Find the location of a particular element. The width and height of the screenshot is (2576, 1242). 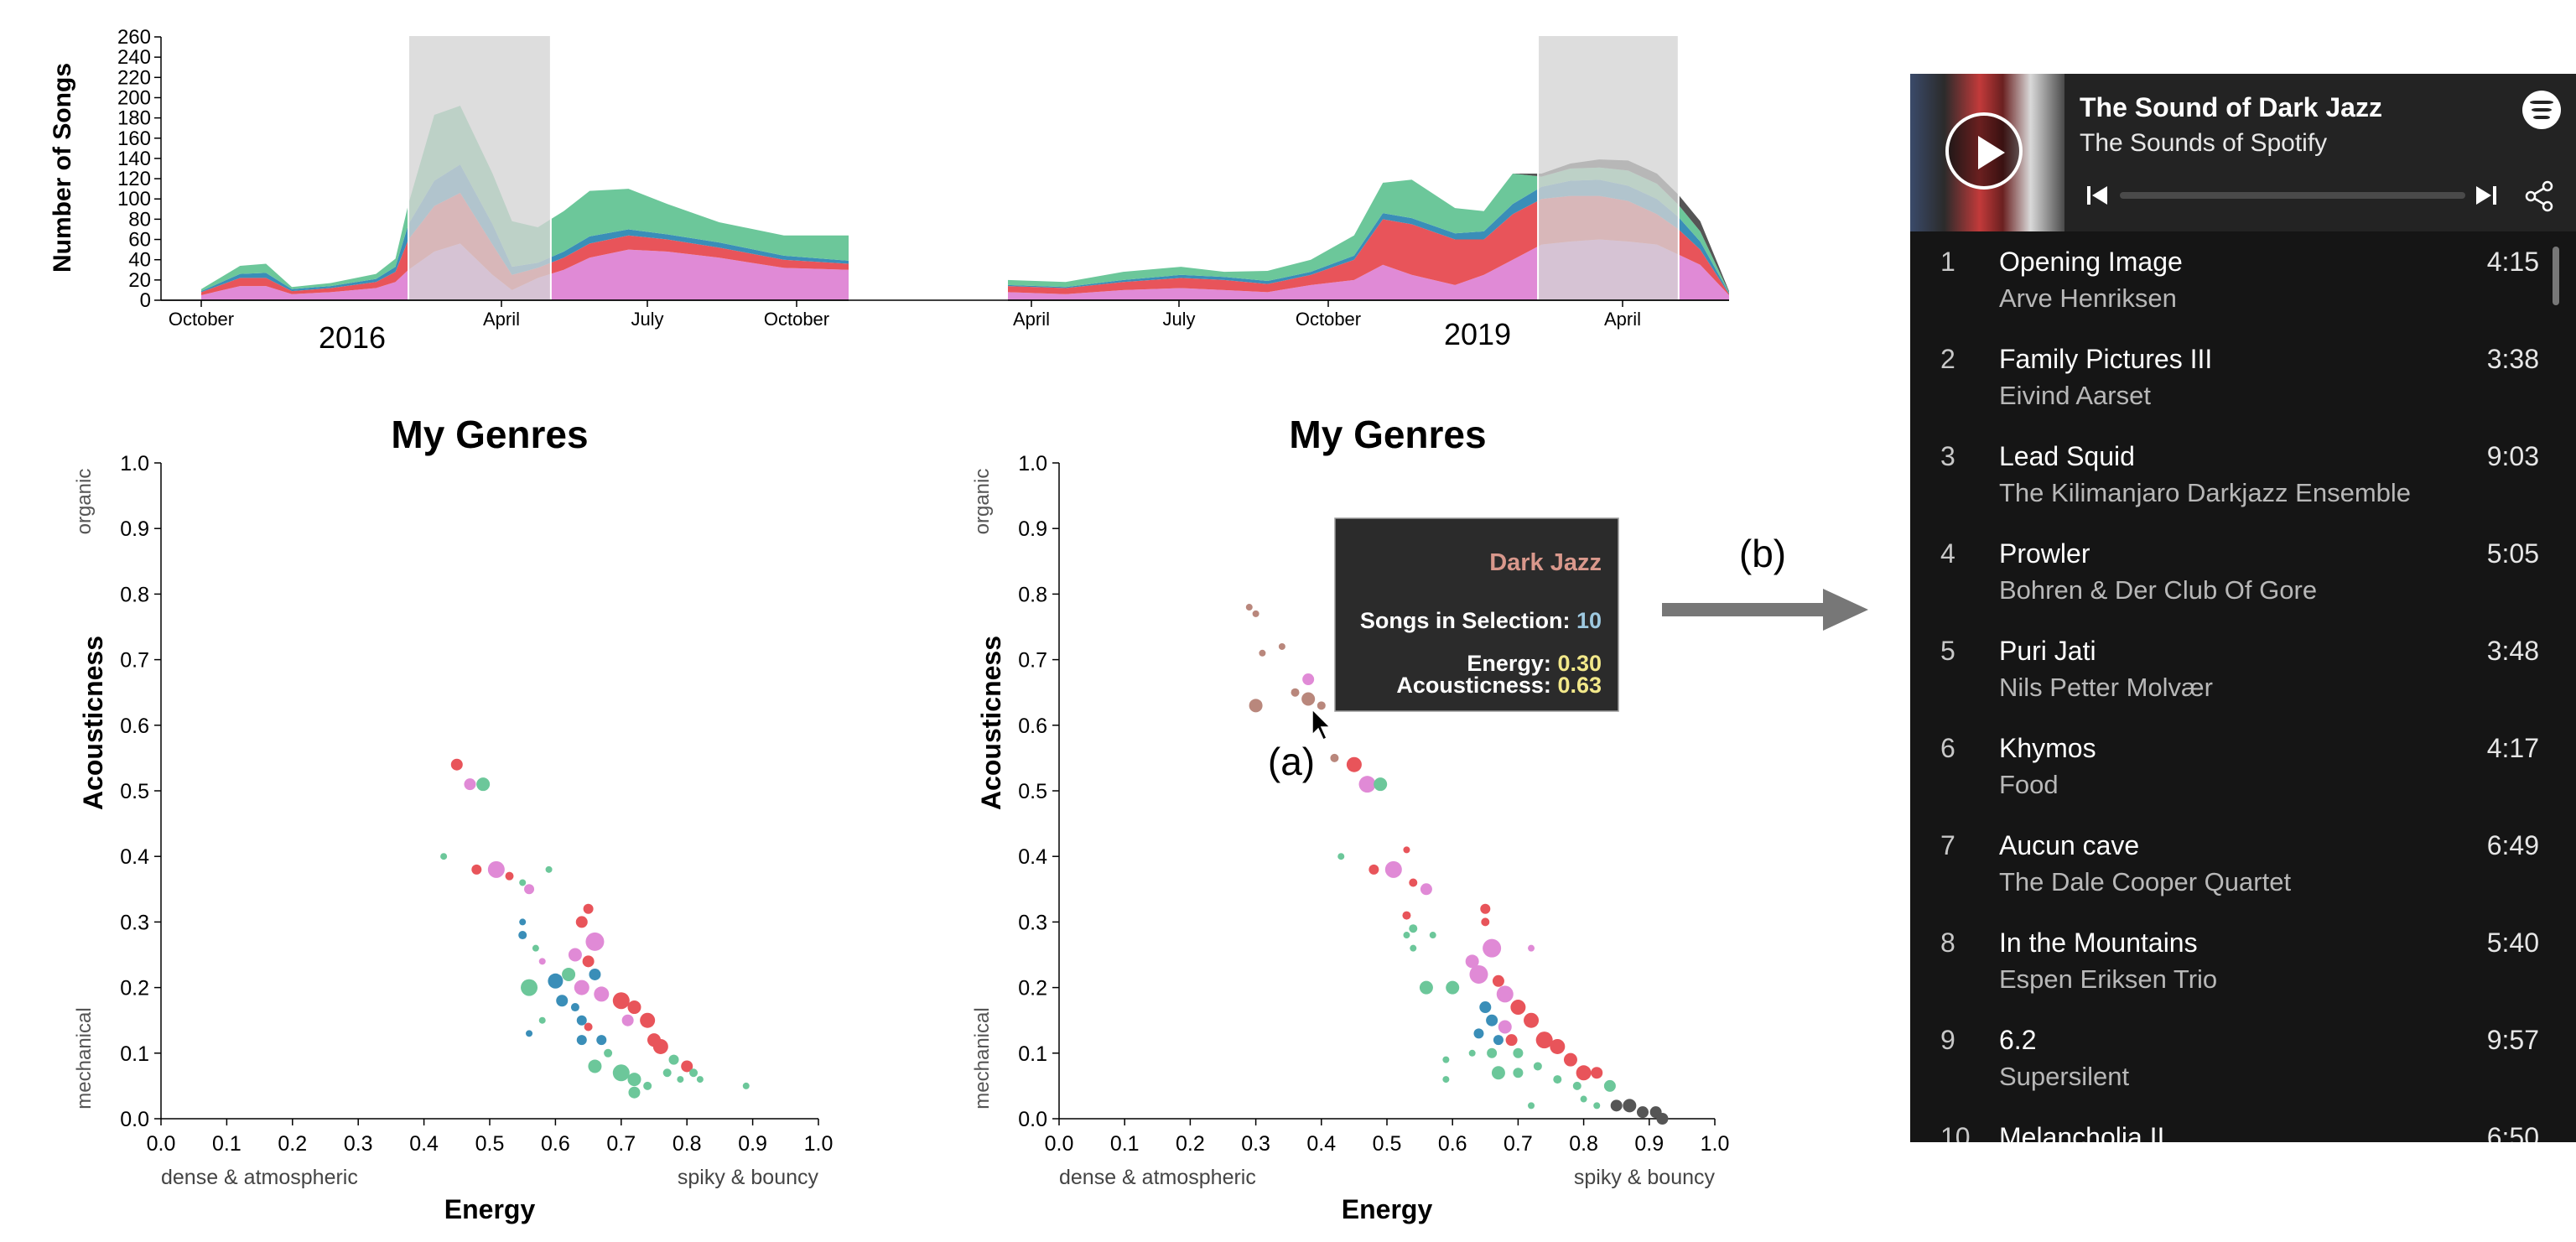

x-axis-right-label: spiky & bouncy is located at coordinates (1645, 1177).